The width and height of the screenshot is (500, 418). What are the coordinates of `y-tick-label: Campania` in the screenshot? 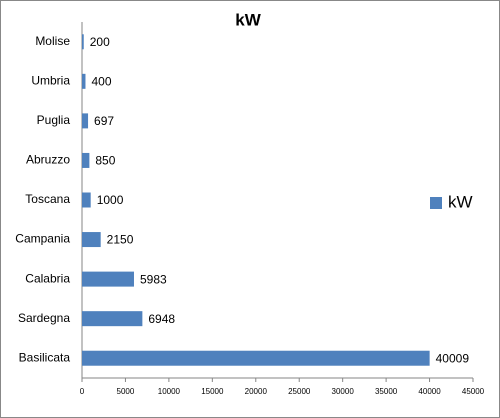 It's located at (42, 239).